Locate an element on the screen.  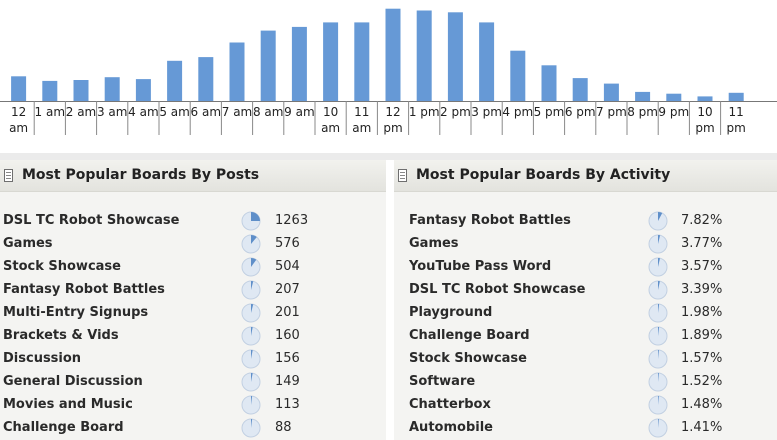
boards-by-activity-header: Most Popular Boards By Activity is located at coordinates (585, 176).